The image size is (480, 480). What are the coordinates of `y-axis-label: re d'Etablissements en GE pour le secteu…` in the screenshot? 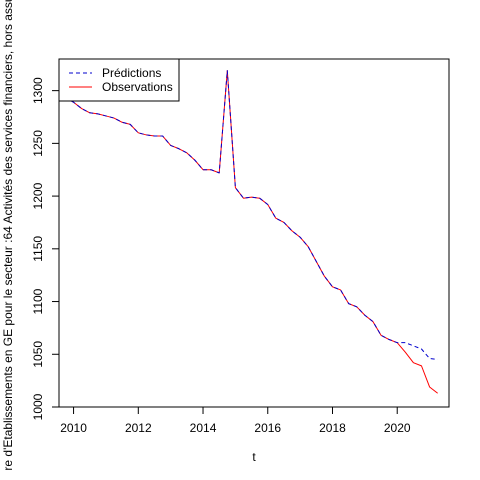 It's located at (8, 235).